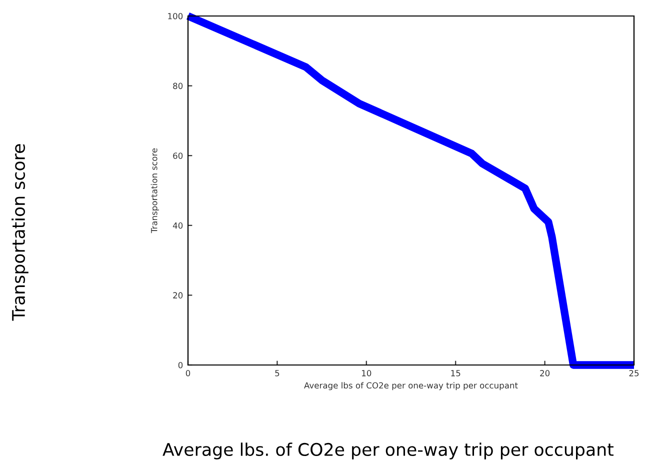  I want to click on x-axis-title: Average lbs of CO2e per one-way trip per occupant, so click(411, 386).